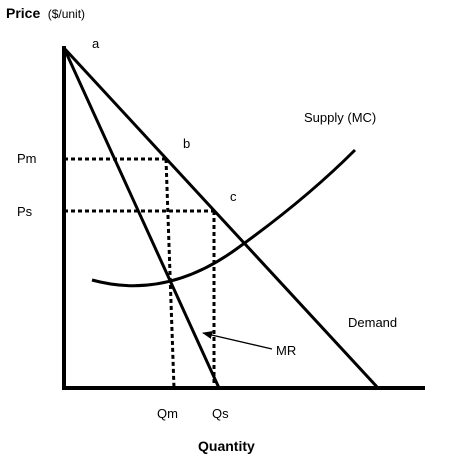 The width and height of the screenshot is (450, 473). Describe the element at coordinates (66, 14) in the screenshot. I see `y-axis-unit: ($/unit)` at that location.